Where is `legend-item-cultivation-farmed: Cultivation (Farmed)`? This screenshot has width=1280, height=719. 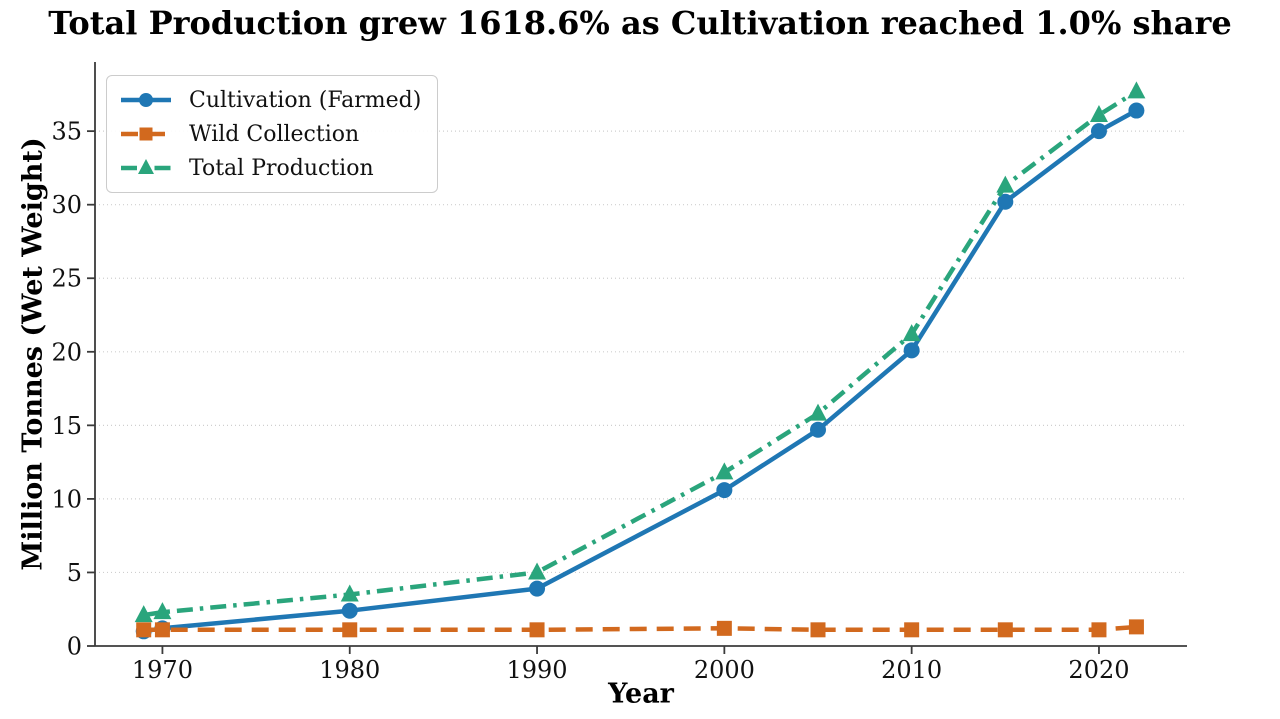 legend-item-cultivation-farmed: Cultivation (Farmed) is located at coordinates (272, 100).